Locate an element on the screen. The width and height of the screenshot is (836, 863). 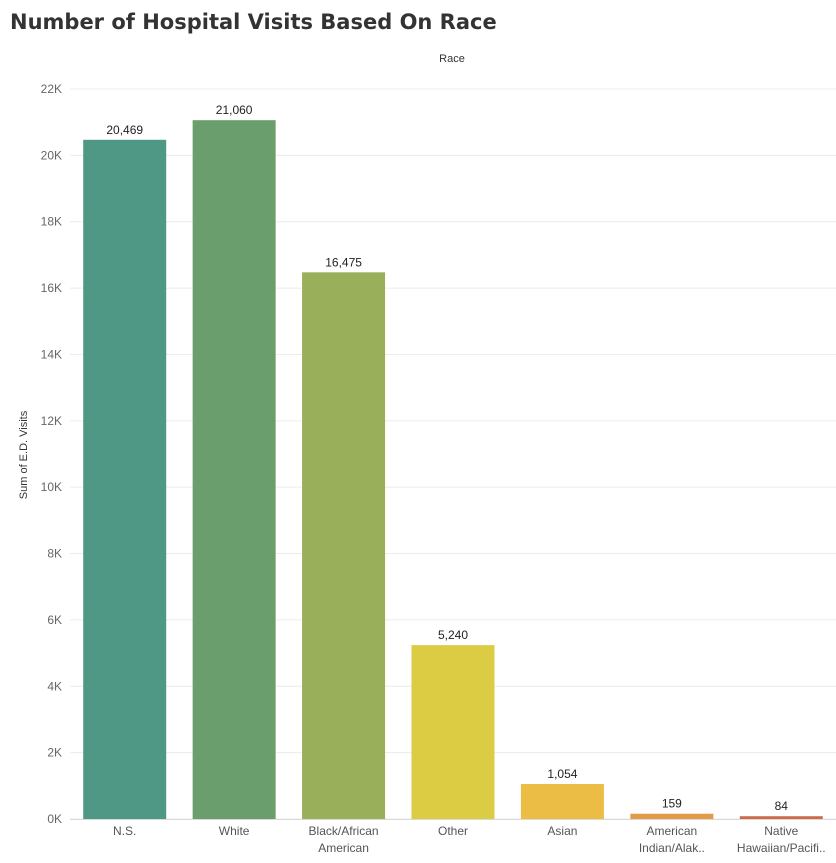
data-label: 21,060 is located at coordinates (234, 110).